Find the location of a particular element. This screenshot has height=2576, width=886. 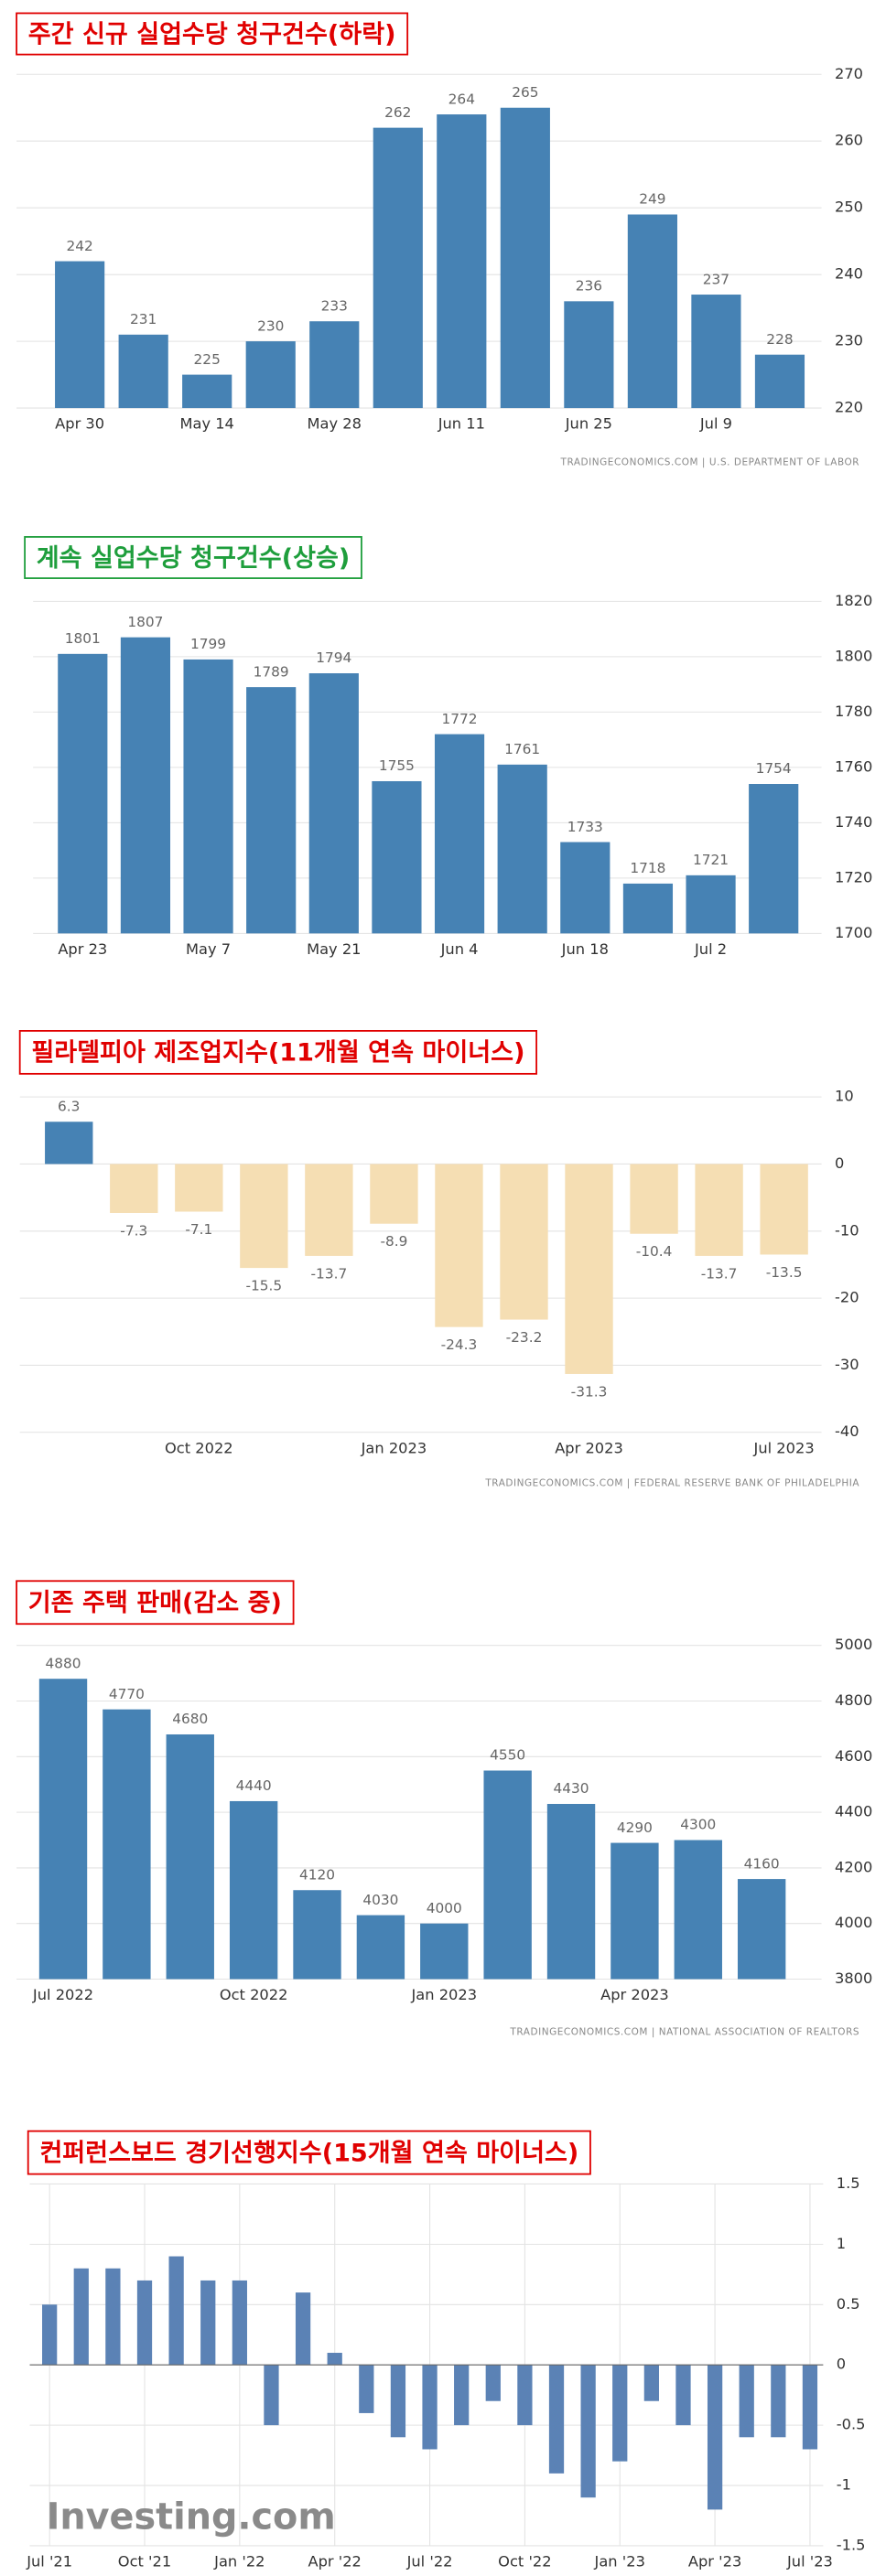

y-tick-label: 240 is located at coordinates (849, 274).